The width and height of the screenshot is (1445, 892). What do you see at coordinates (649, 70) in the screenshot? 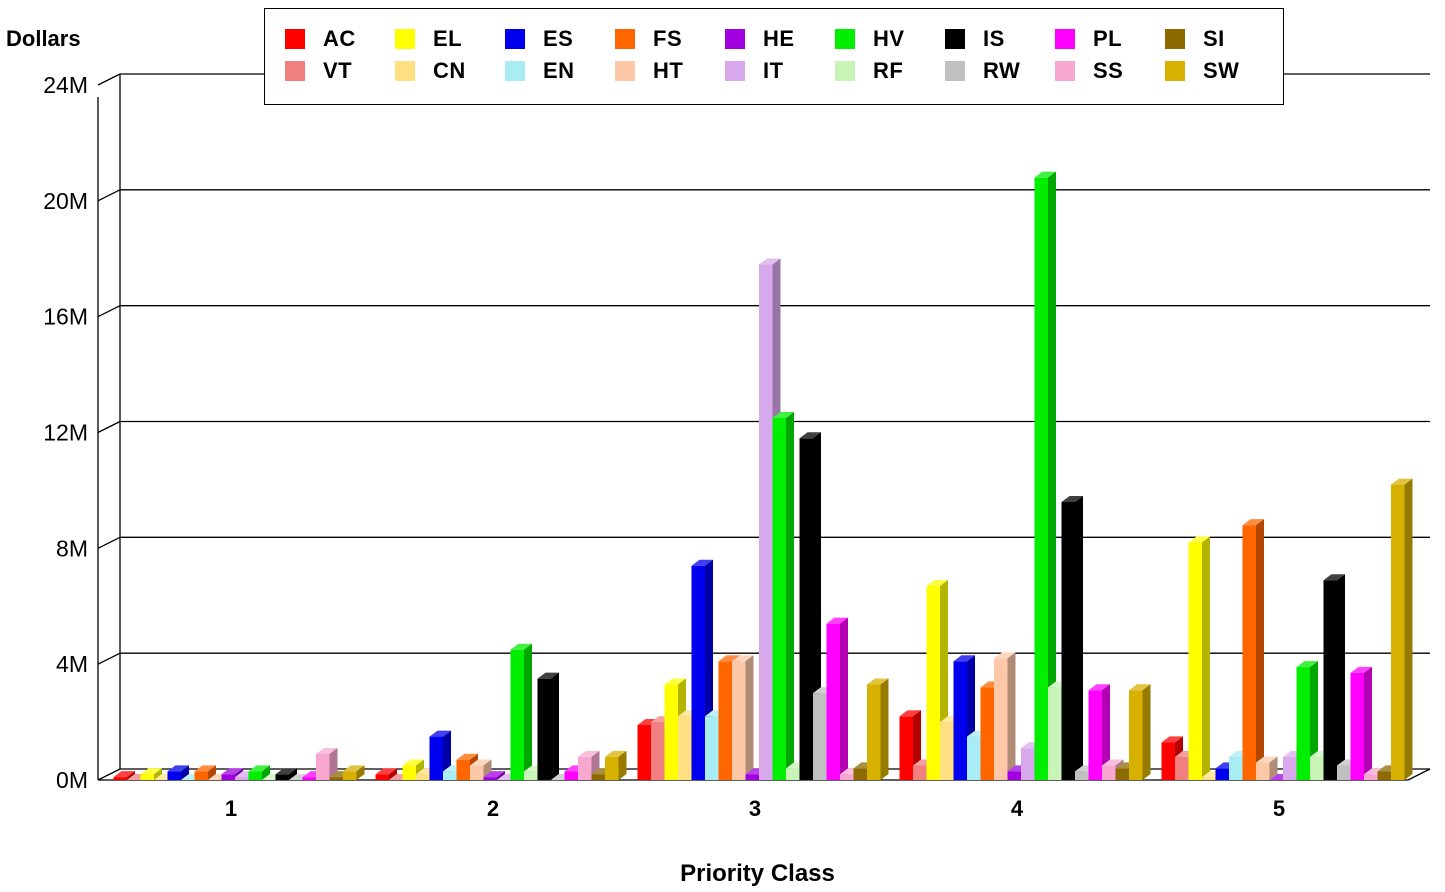
I see `legend-item-ht: HT` at bounding box center [649, 70].